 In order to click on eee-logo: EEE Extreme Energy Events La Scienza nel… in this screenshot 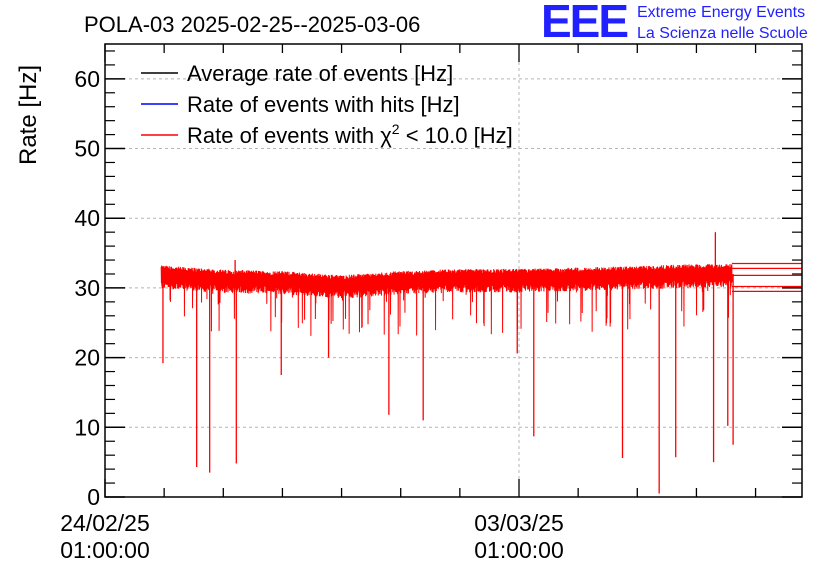, I will do `click(686, 24)`.